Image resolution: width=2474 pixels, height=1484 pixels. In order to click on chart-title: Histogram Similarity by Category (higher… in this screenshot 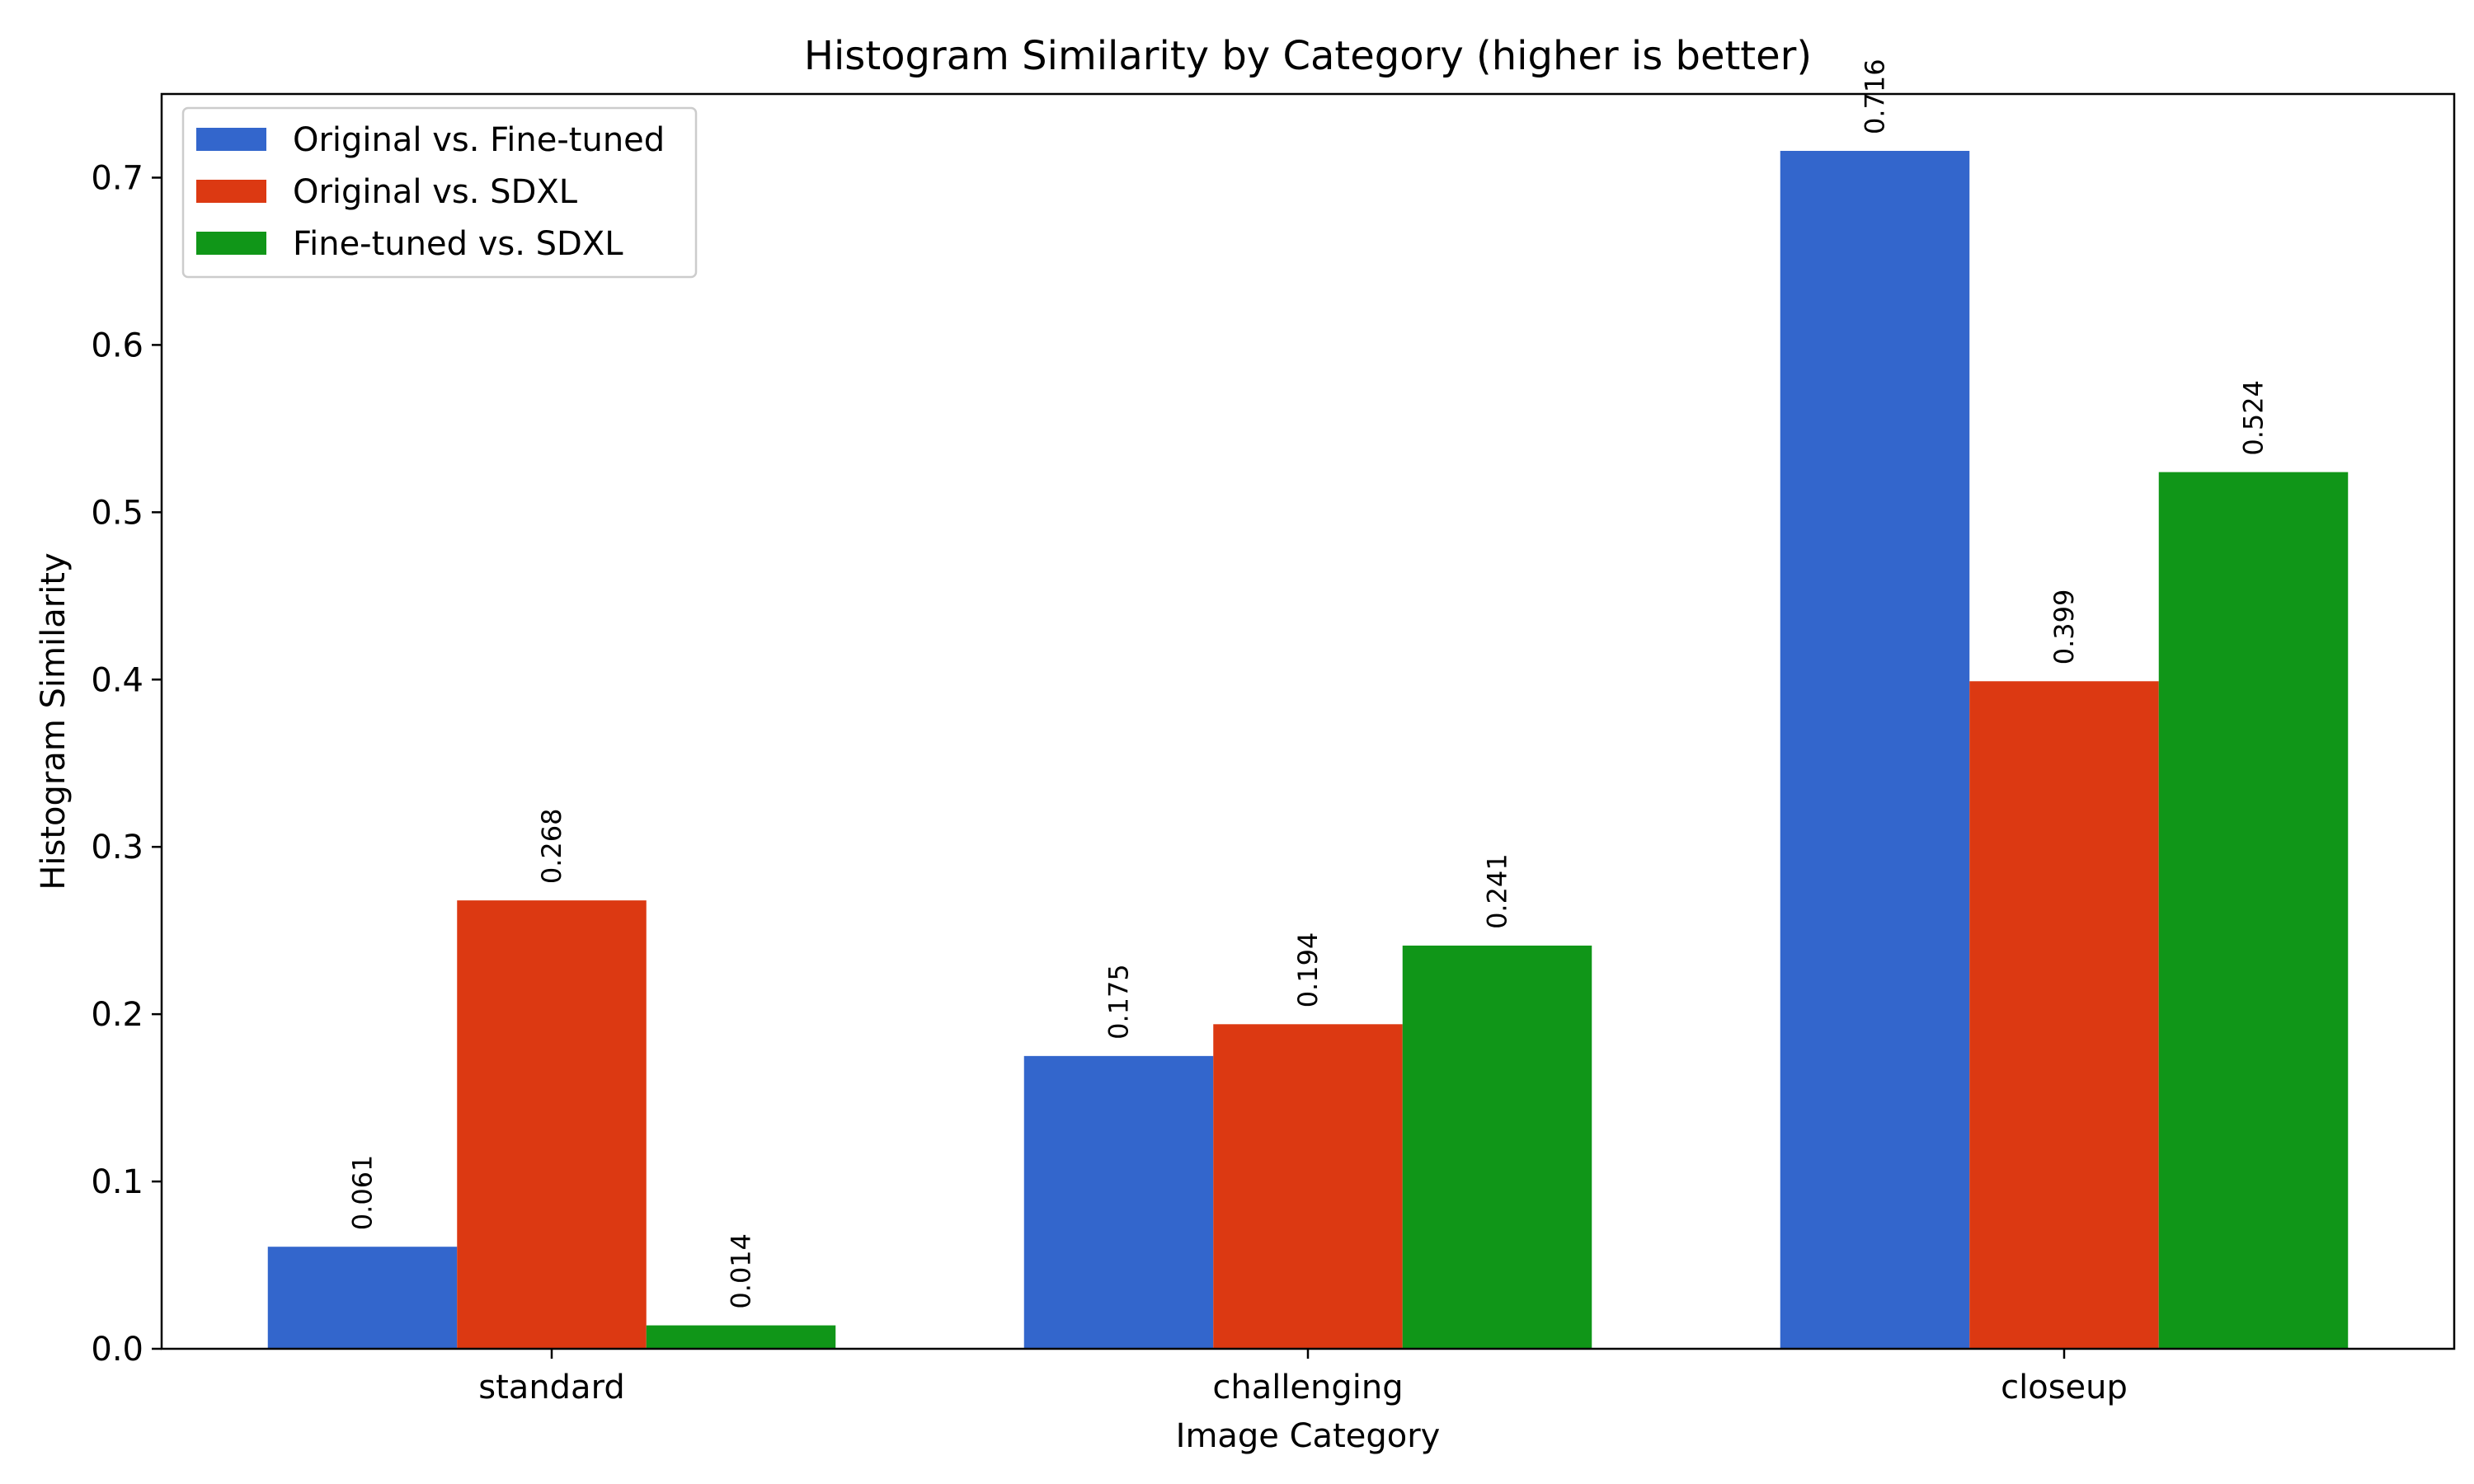, I will do `click(1308, 56)`.